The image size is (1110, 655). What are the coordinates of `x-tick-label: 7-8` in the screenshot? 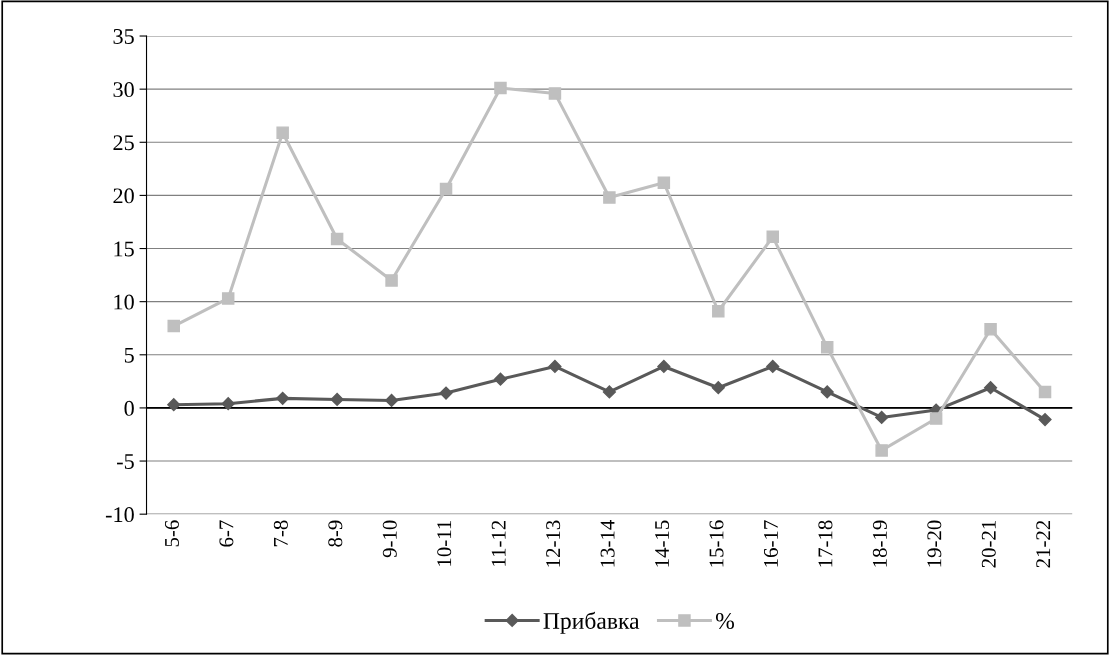 It's located at (280, 533).